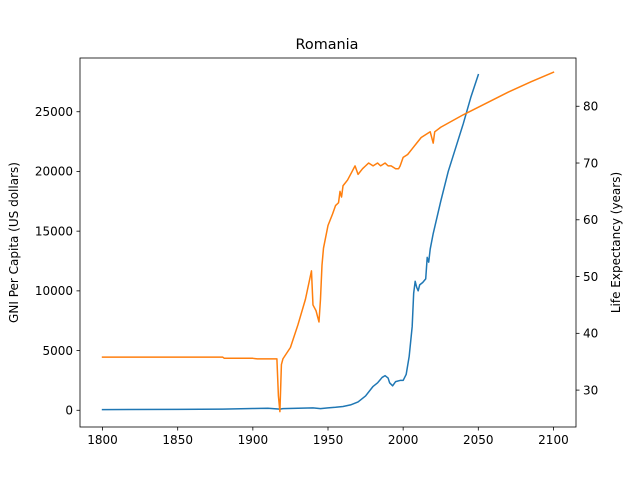  Describe the element at coordinates (327, 45) in the screenshot. I see `chart-title: Romania` at that location.